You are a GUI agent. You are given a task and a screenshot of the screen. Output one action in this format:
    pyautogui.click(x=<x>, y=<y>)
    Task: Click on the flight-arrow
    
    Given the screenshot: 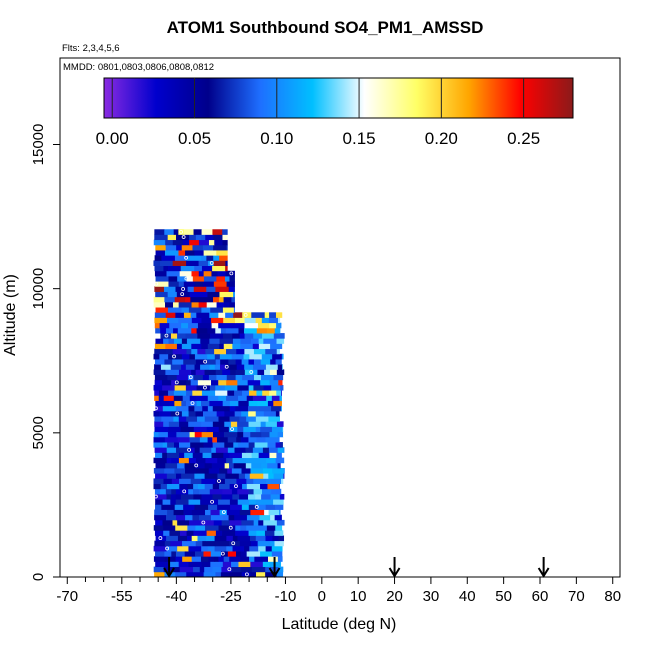 What is the action you would take?
    pyautogui.click(x=394, y=567)
    